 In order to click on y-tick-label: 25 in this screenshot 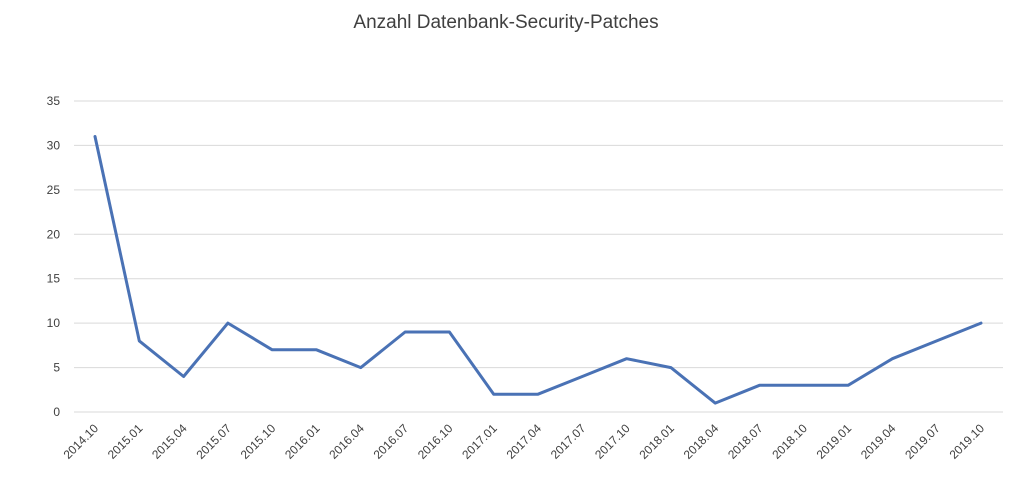, I will do `click(54, 190)`.